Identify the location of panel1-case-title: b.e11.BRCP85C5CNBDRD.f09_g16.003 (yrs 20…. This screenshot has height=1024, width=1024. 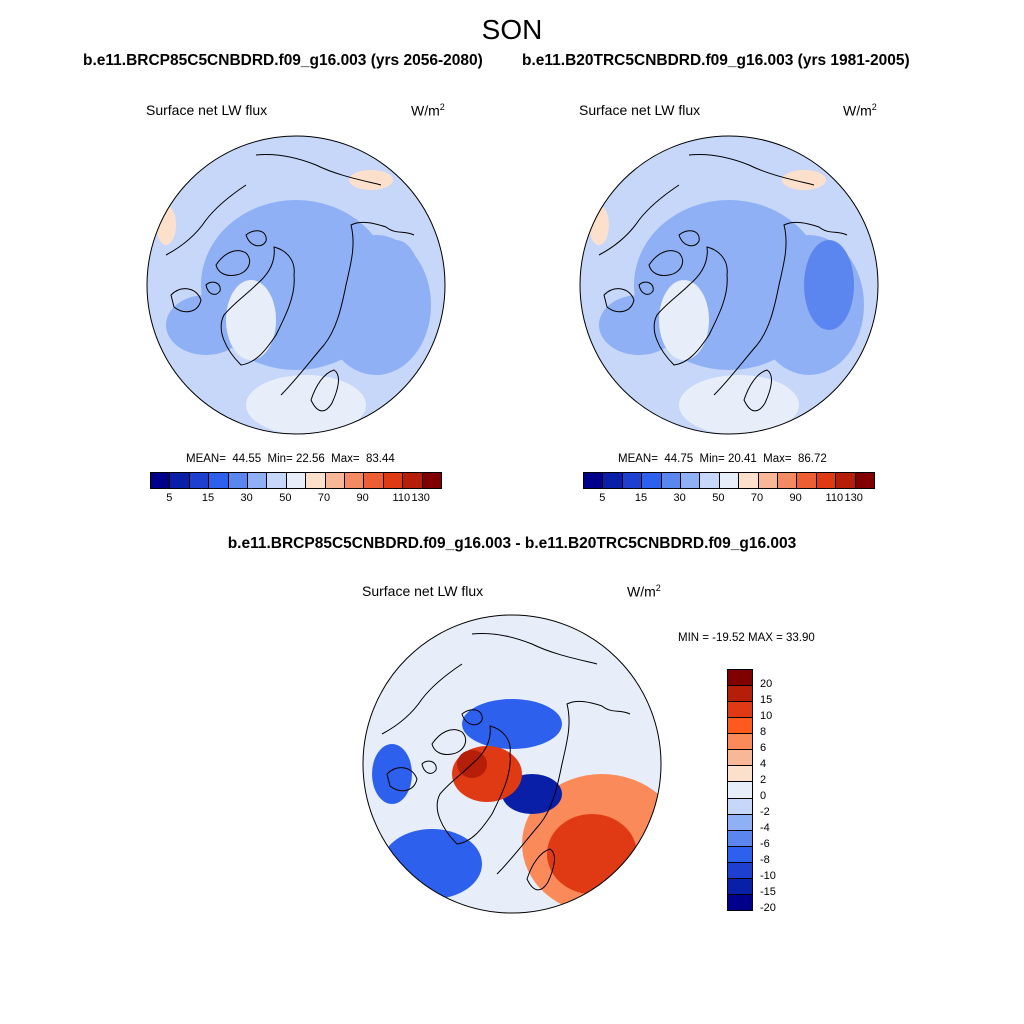
(283, 60).